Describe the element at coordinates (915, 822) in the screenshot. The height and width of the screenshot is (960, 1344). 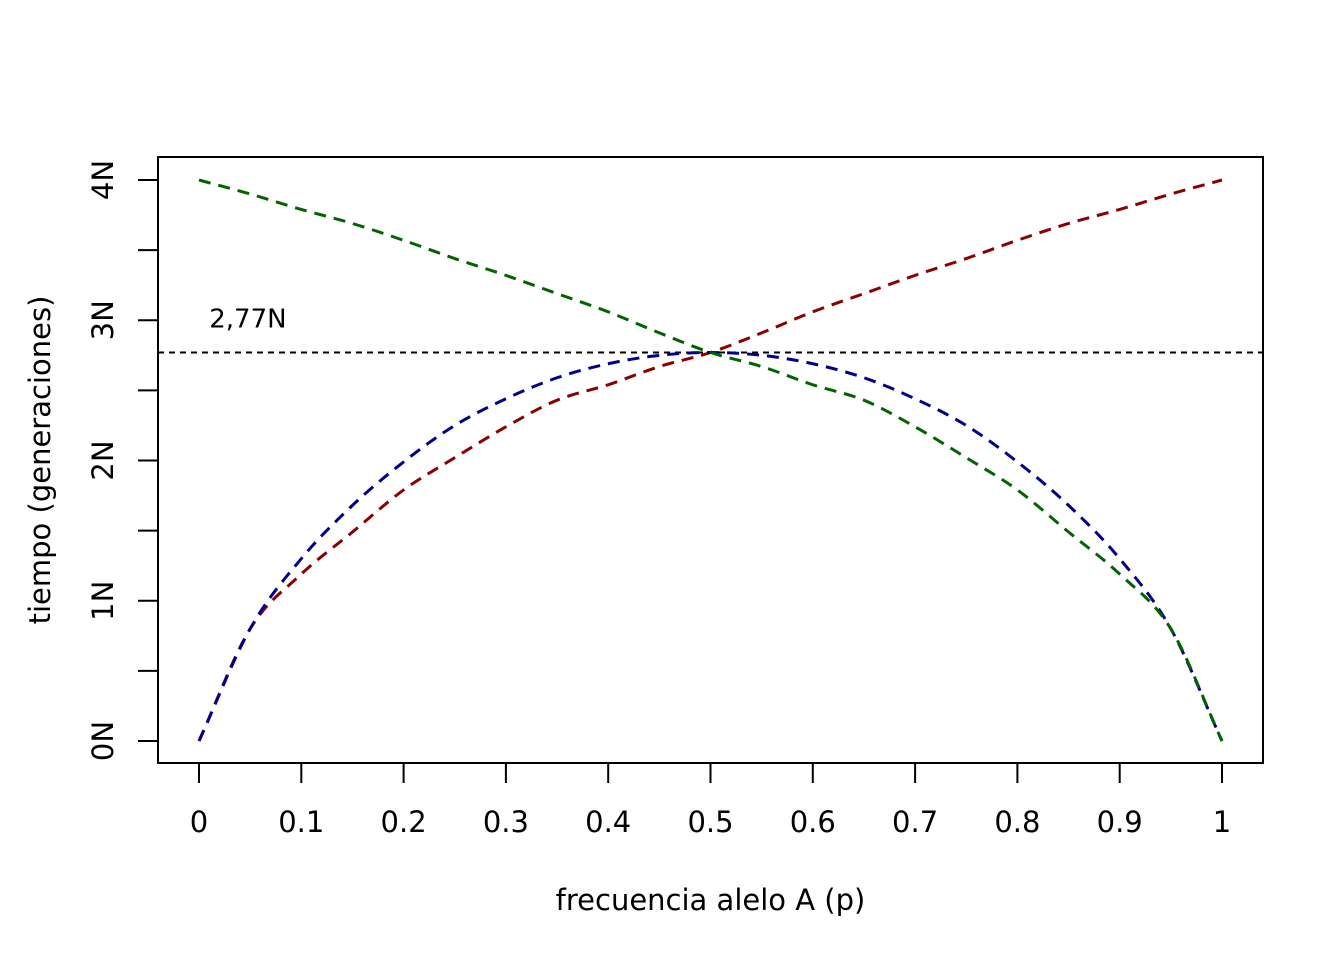
I see `x-tick-label: 0.7` at that location.